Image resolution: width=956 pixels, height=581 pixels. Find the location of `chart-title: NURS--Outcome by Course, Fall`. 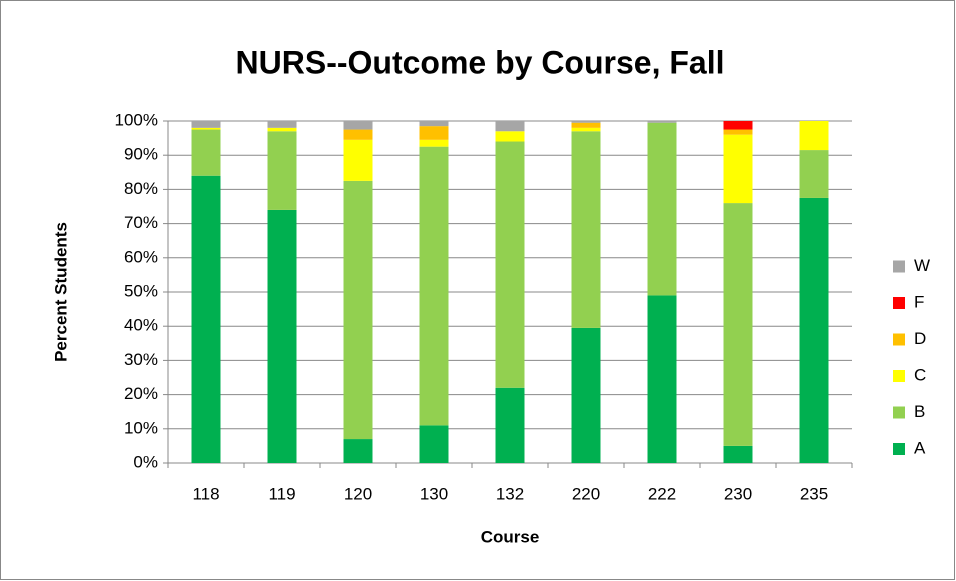

chart-title: NURS--Outcome by Course, Fall is located at coordinates (480, 62).